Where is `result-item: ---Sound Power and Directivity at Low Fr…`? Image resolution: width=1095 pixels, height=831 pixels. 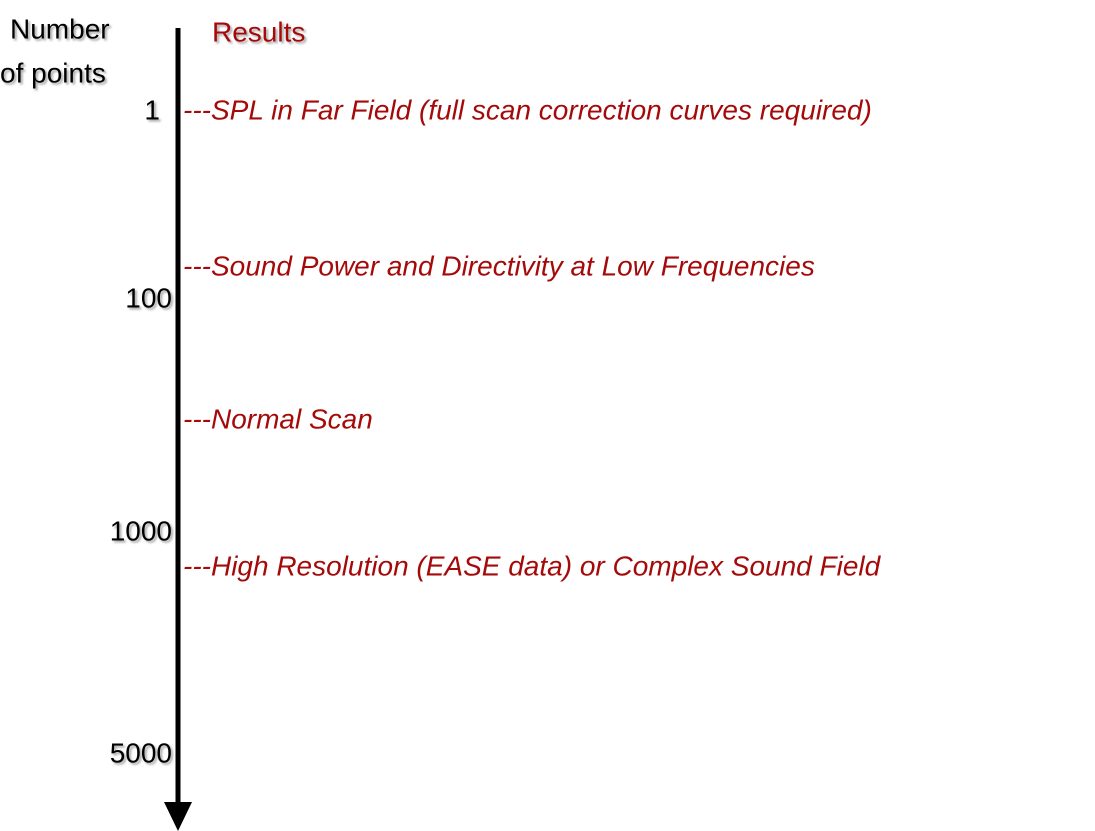 result-item: ---Sound Power and Directivity at Low Fr… is located at coordinates (499, 265).